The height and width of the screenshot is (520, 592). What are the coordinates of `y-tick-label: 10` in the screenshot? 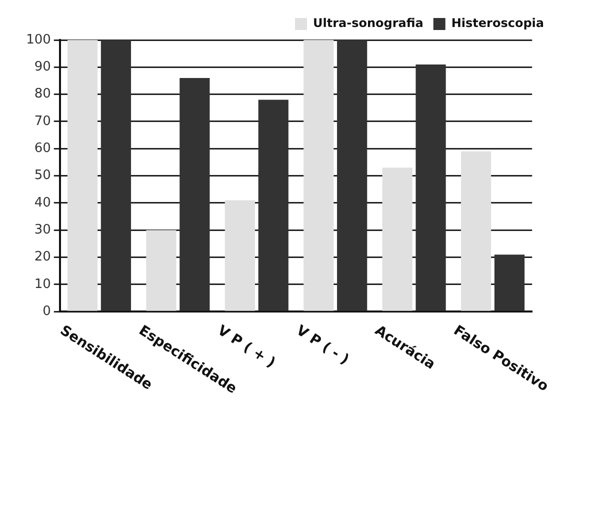 It's located at (42, 284).